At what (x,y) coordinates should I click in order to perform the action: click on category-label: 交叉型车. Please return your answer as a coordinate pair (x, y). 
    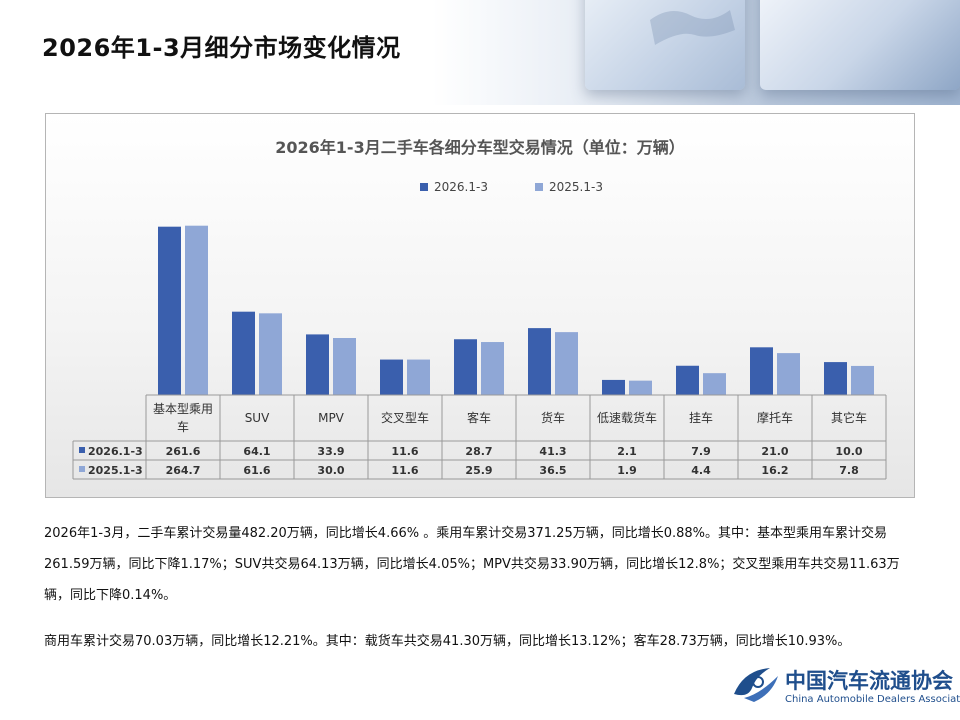
    Looking at the image, I should click on (405, 417).